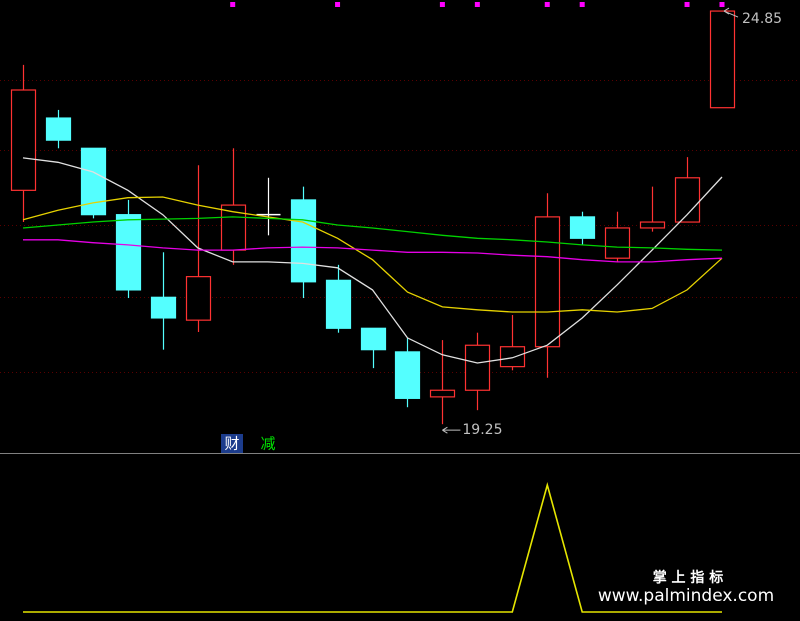  I want to click on high-label: 24.85, so click(762, 19).